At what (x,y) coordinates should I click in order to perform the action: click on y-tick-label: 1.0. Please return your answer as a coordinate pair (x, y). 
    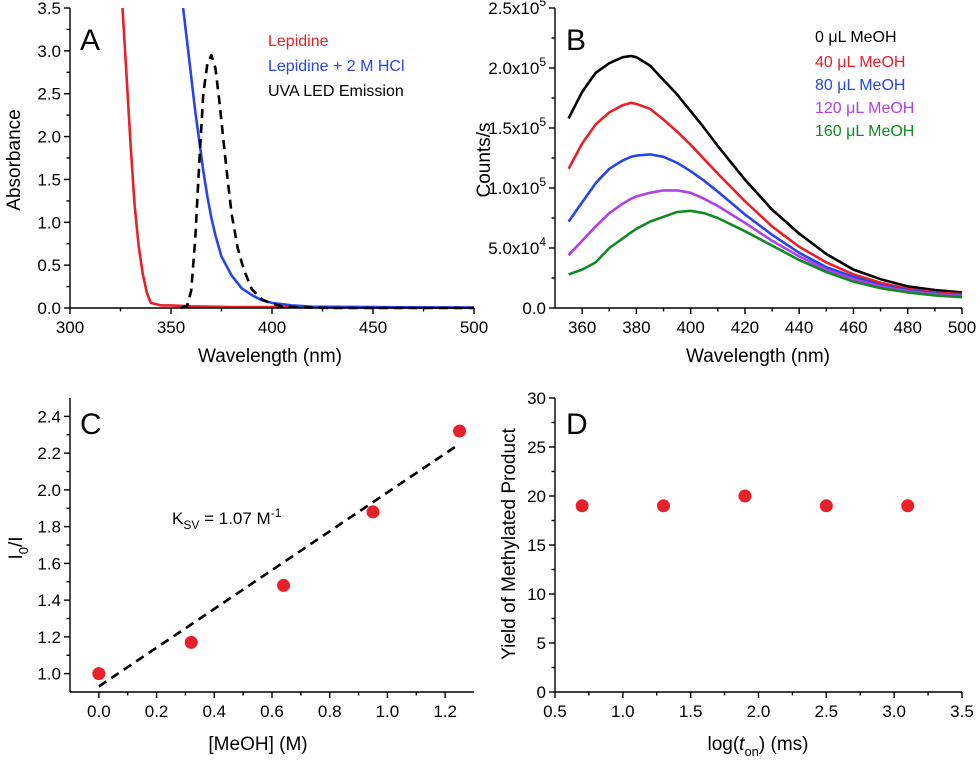
    Looking at the image, I should click on (49, 674).